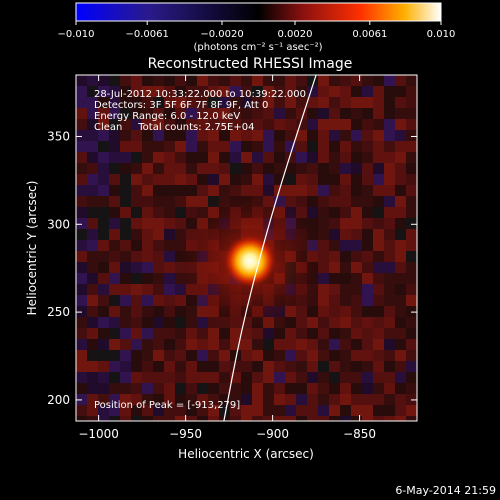 This screenshot has height=500, width=500. I want to click on annotation-time: 28-Jul-2012 10:33:22.000 to 10:39:22.000, so click(200, 94).